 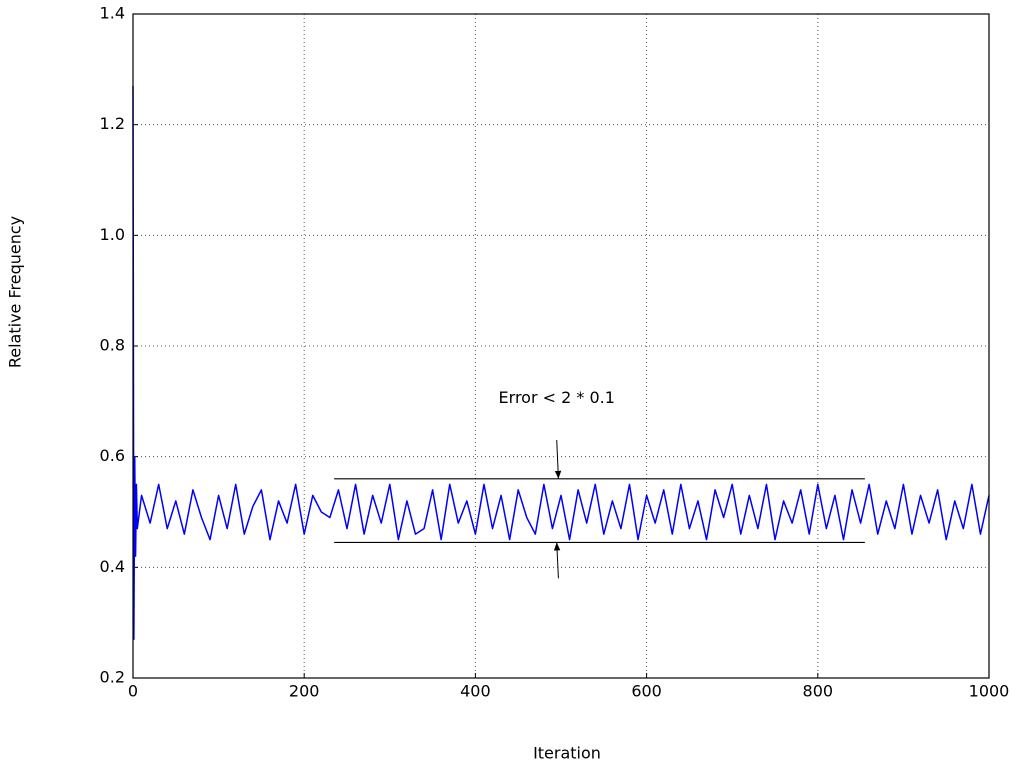 What do you see at coordinates (818, 691) in the screenshot?
I see `x-tick-label: 800` at bounding box center [818, 691].